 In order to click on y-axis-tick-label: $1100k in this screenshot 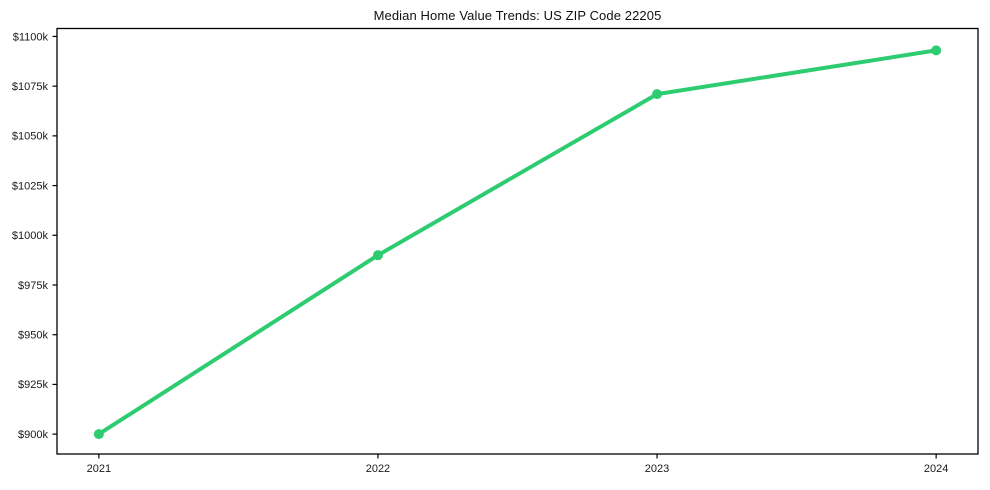, I will do `click(31, 37)`.